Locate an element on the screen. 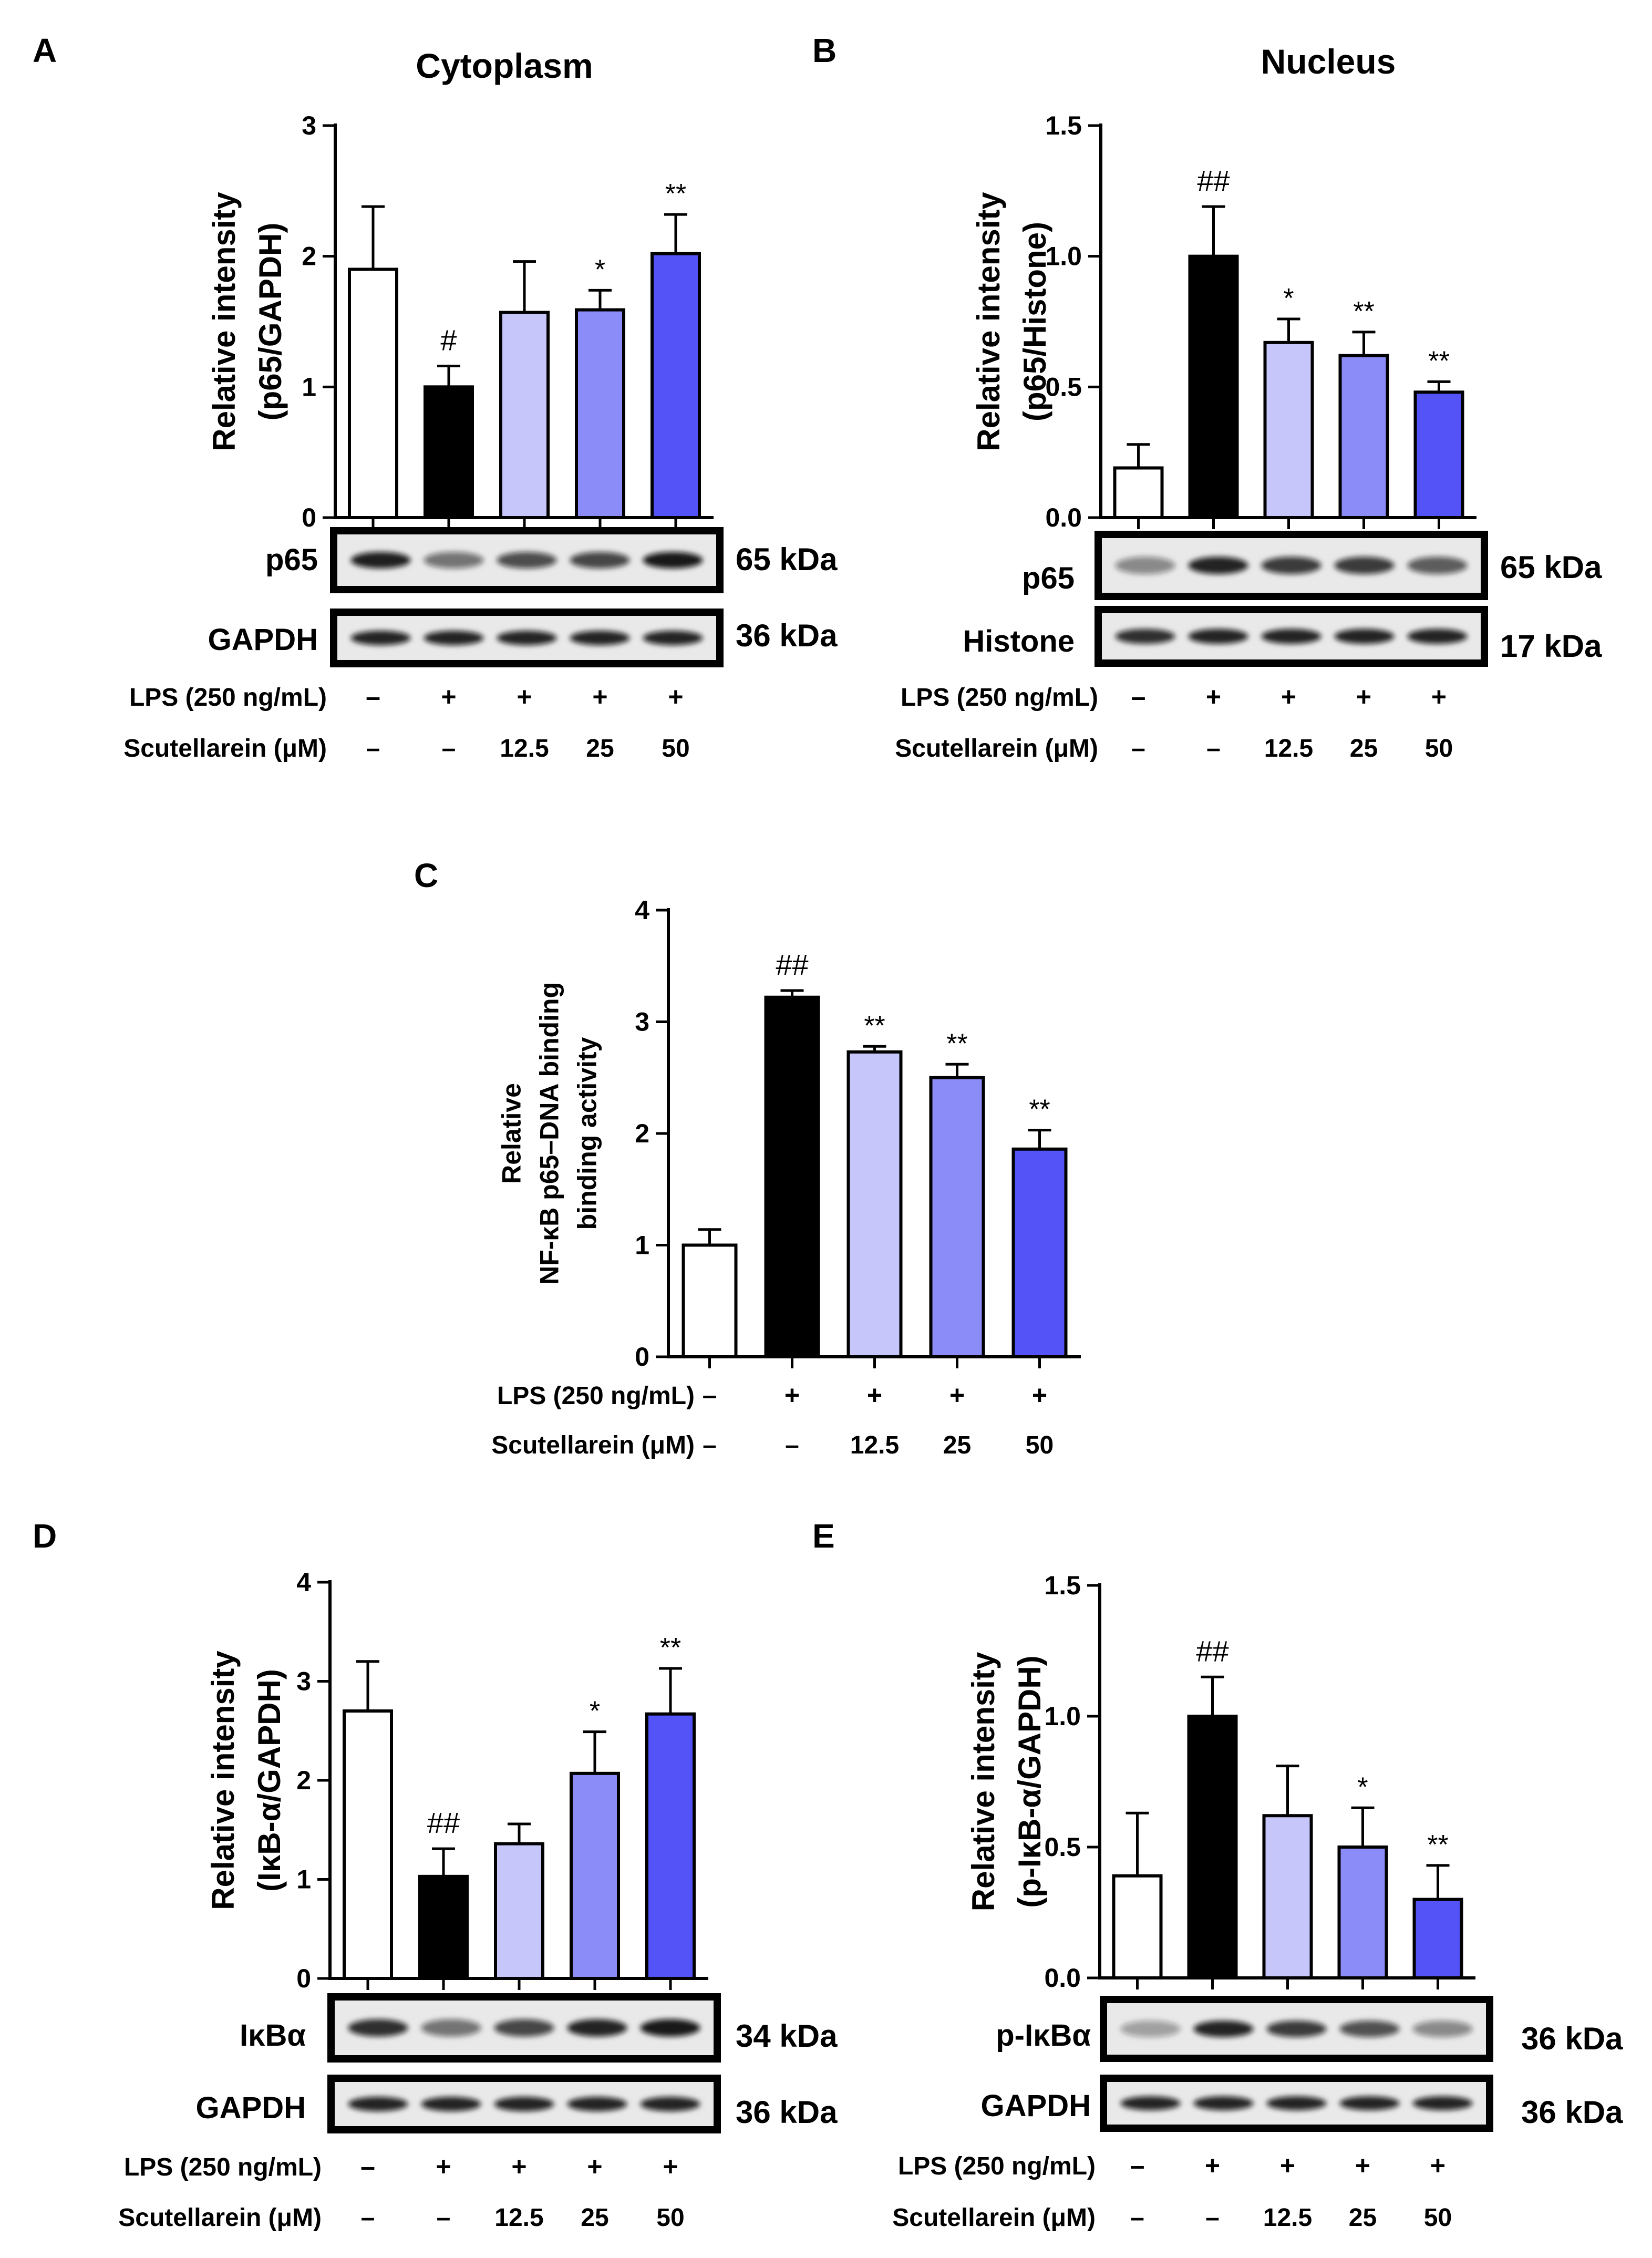 This screenshot has width=1652, height=2258. scutellarein-dose: 12.5 is located at coordinates (875, 1445).